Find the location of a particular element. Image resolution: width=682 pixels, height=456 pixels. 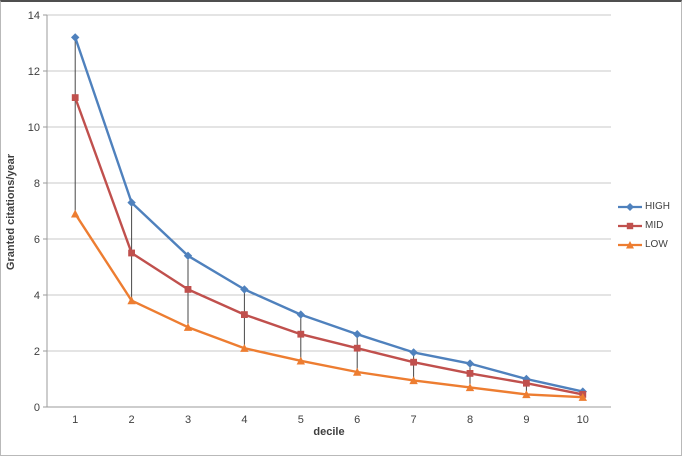

legend-swatch-square-icon is located at coordinates (630, 226).